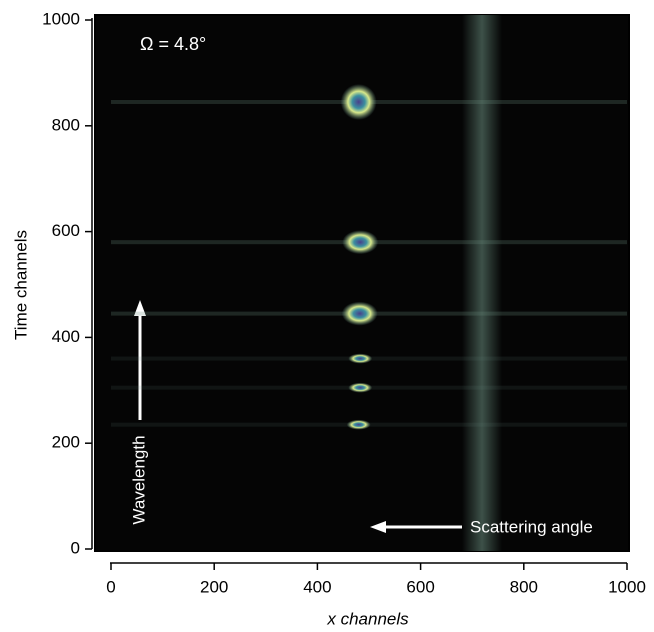 The height and width of the screenshot is (632, 654). Describe the element at coordinates (317, 586) in the screenshot. I see `x-tick-label: 400` at that location.